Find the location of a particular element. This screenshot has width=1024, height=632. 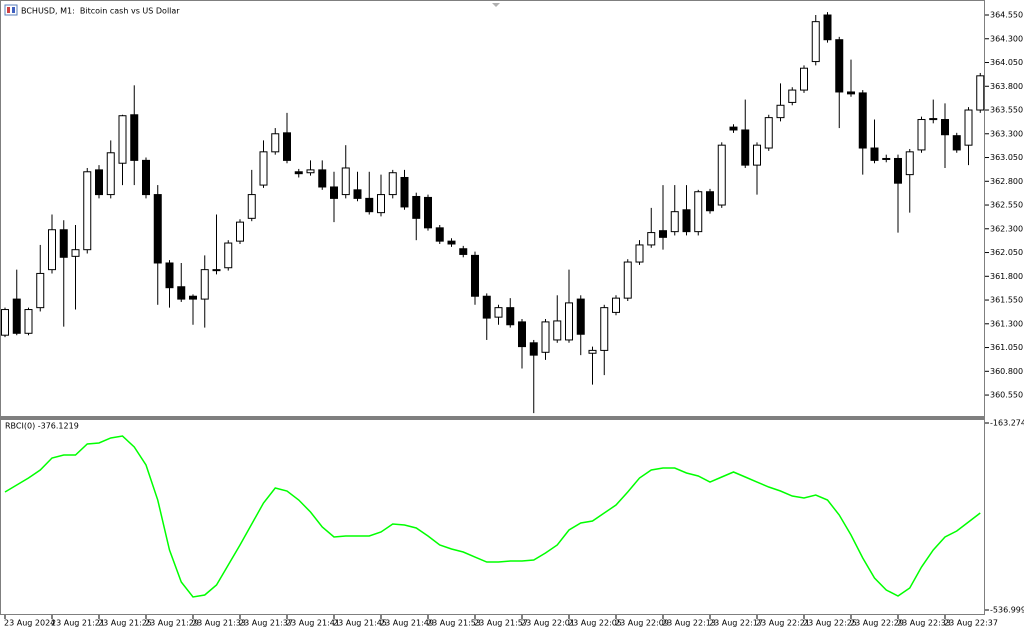

y-tick-label: 362.300 is located at coordinates (1006, 228).